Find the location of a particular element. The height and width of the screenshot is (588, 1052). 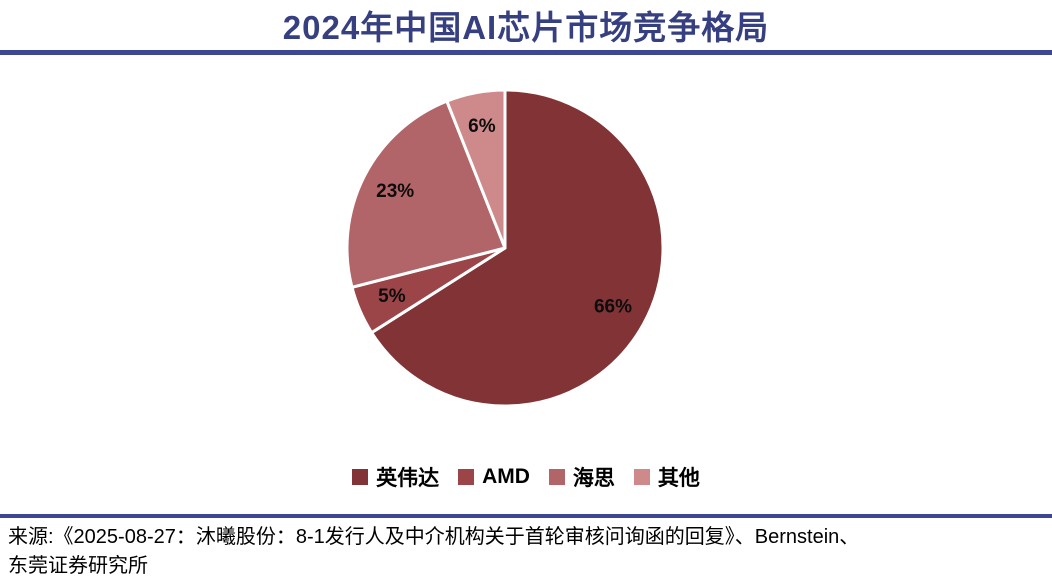

pie-label-other: 6% is located at coordinates (482, 126).